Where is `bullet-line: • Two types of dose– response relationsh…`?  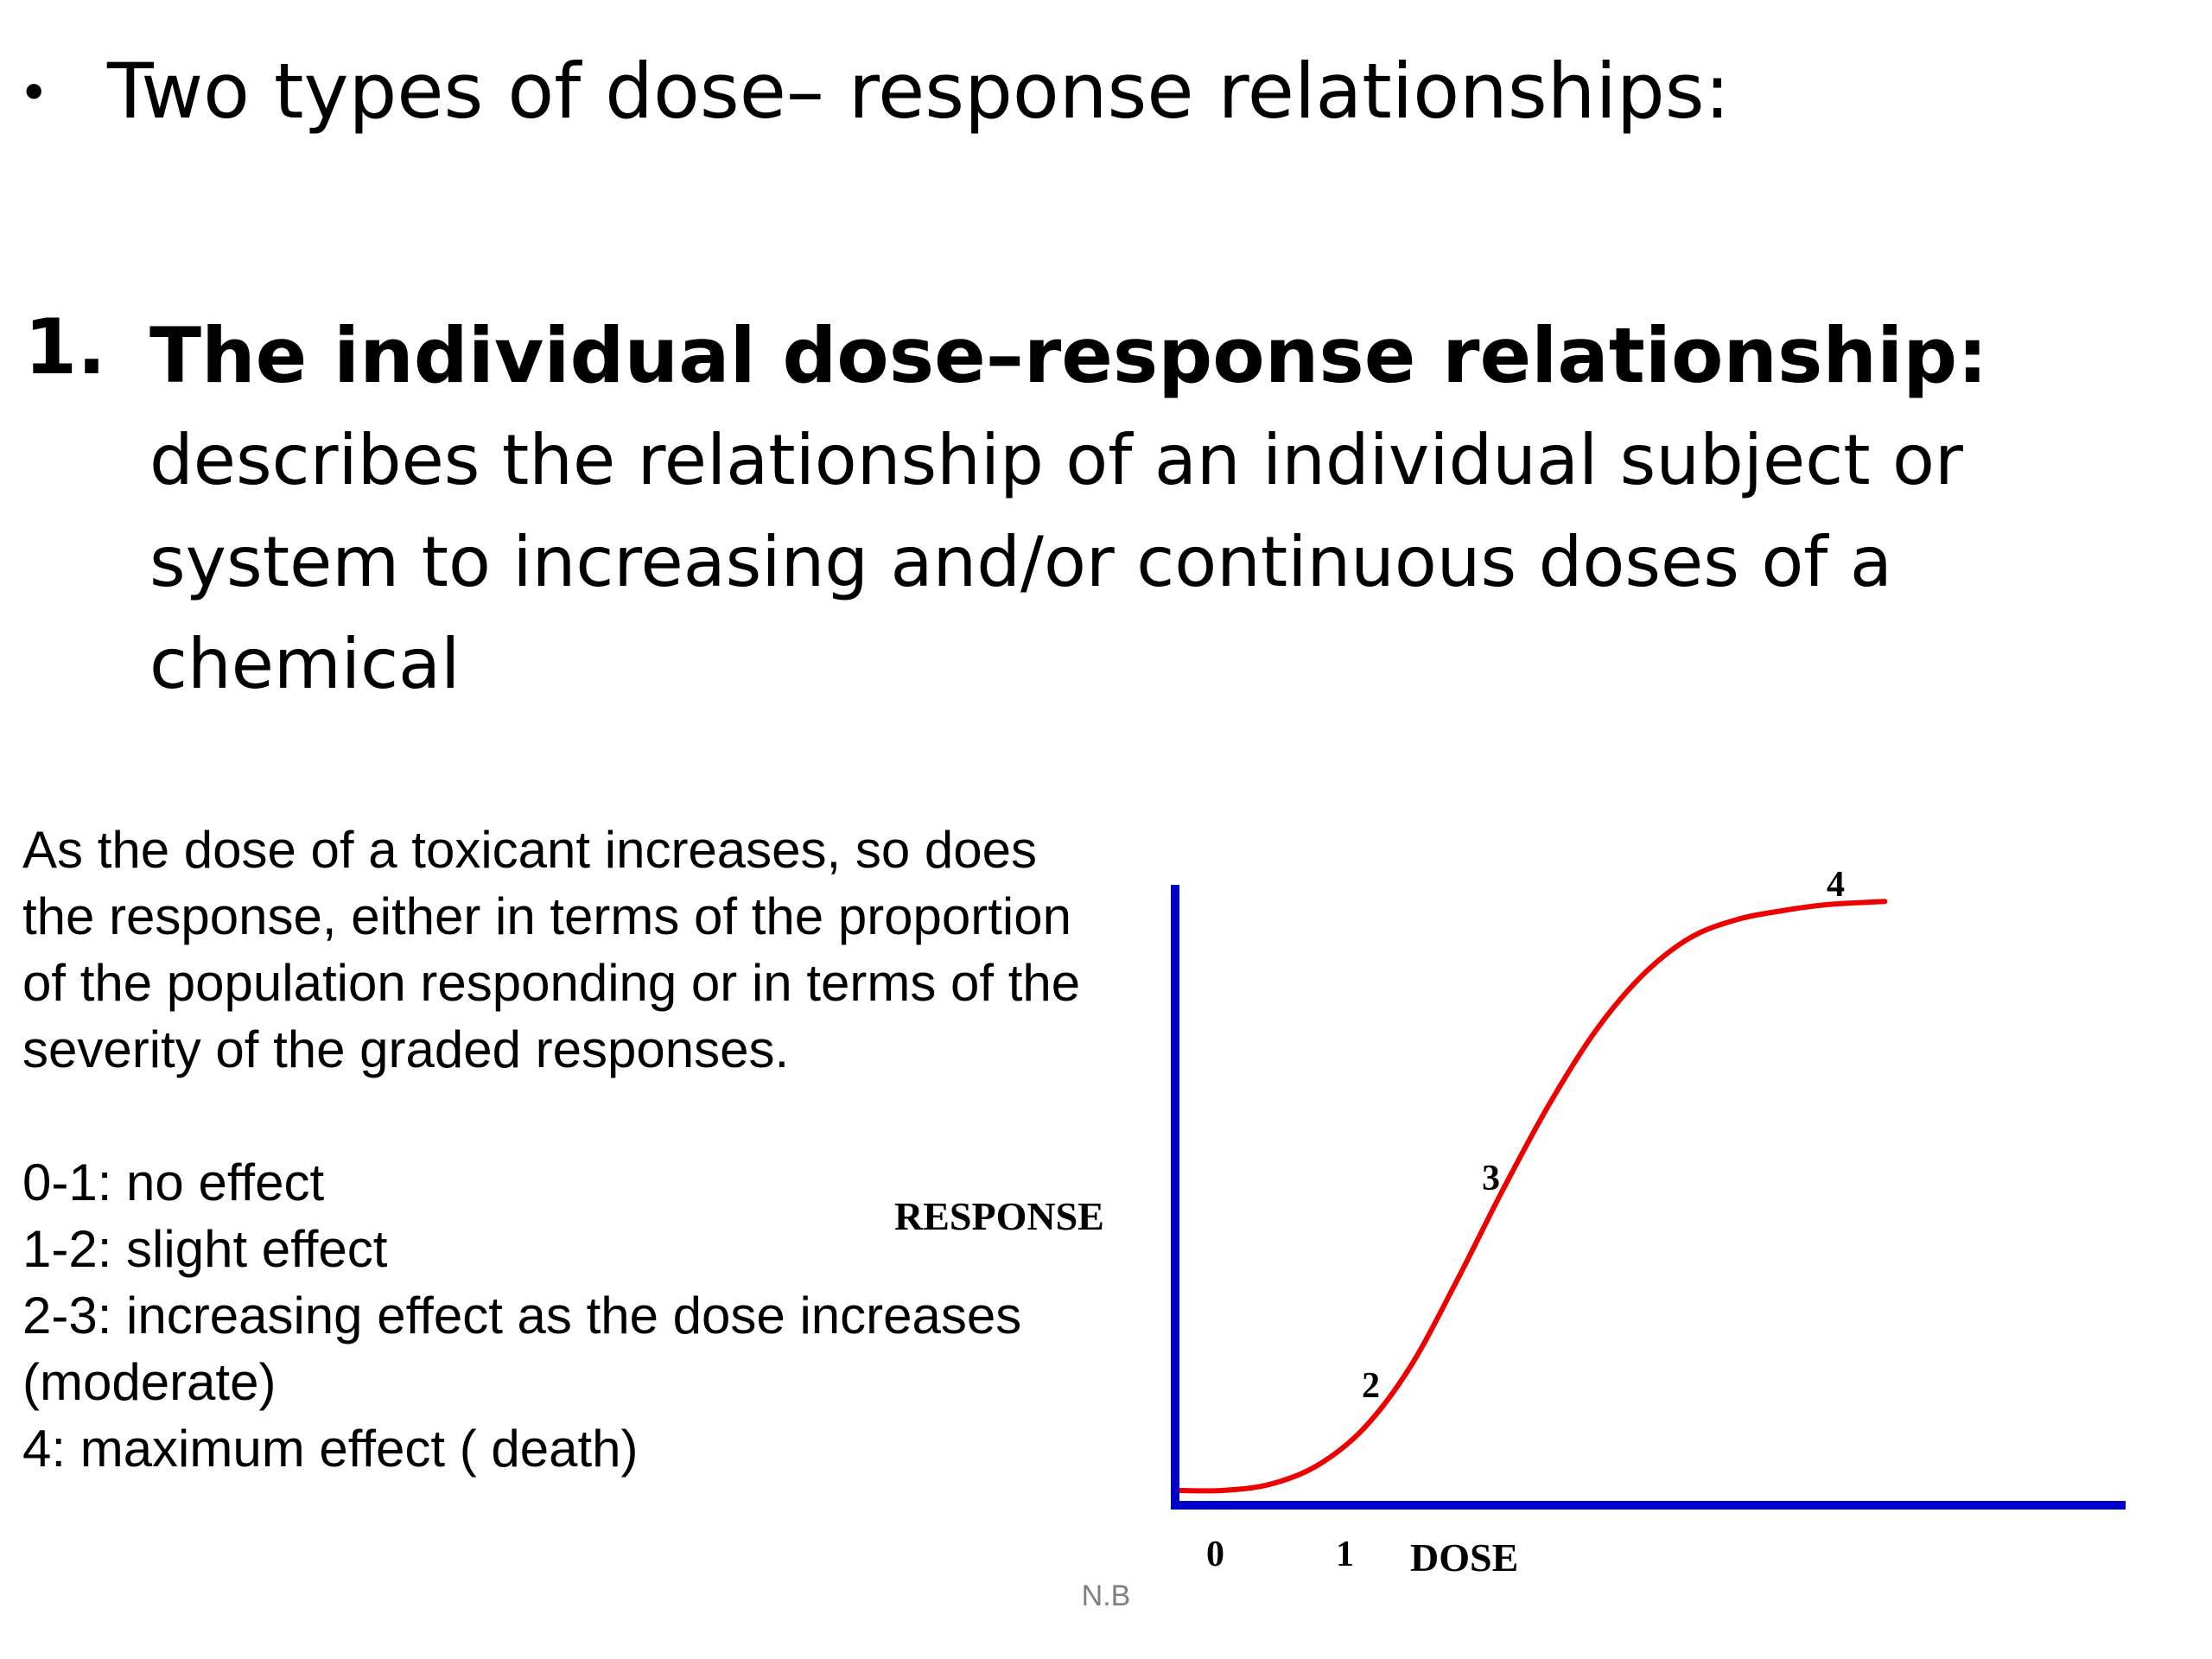 bullet-line: • Two types of dose– response relationsh… is located at coordinates (877, 91).